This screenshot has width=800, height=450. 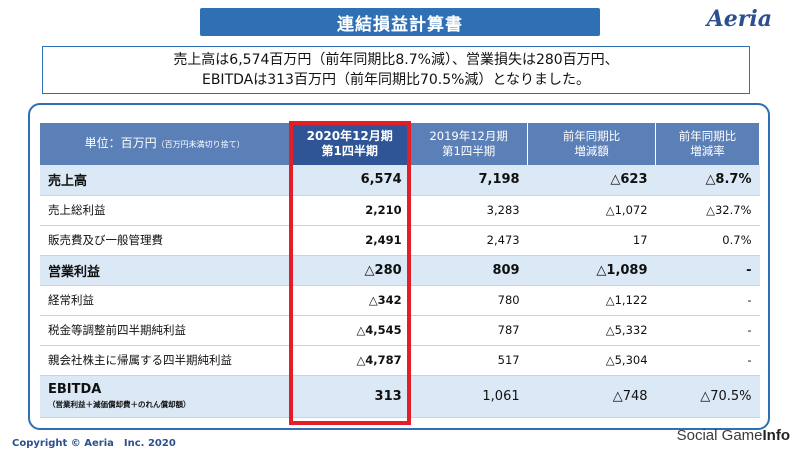 I want to click on cell-rate: 0.7%, so click(x=707, y=240).